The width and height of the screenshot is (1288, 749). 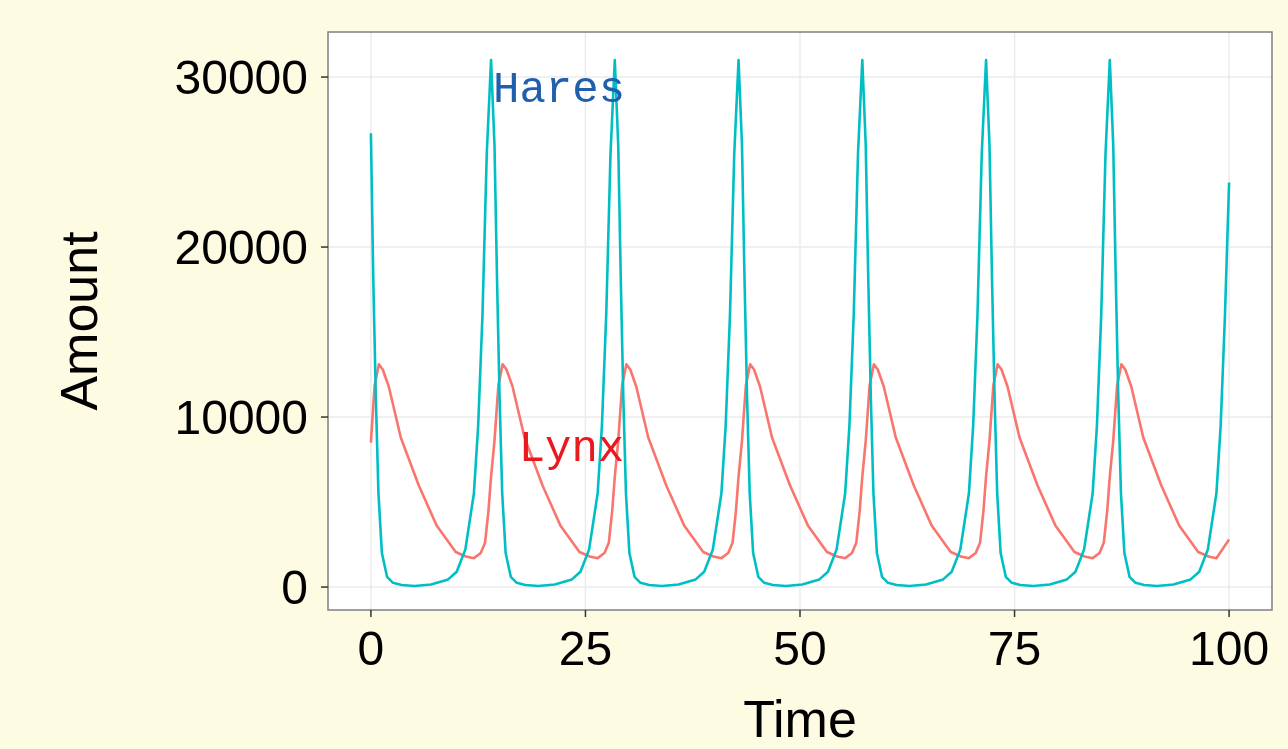 I want to click on x-tick-label: 100, so click(x=1229, y=648).